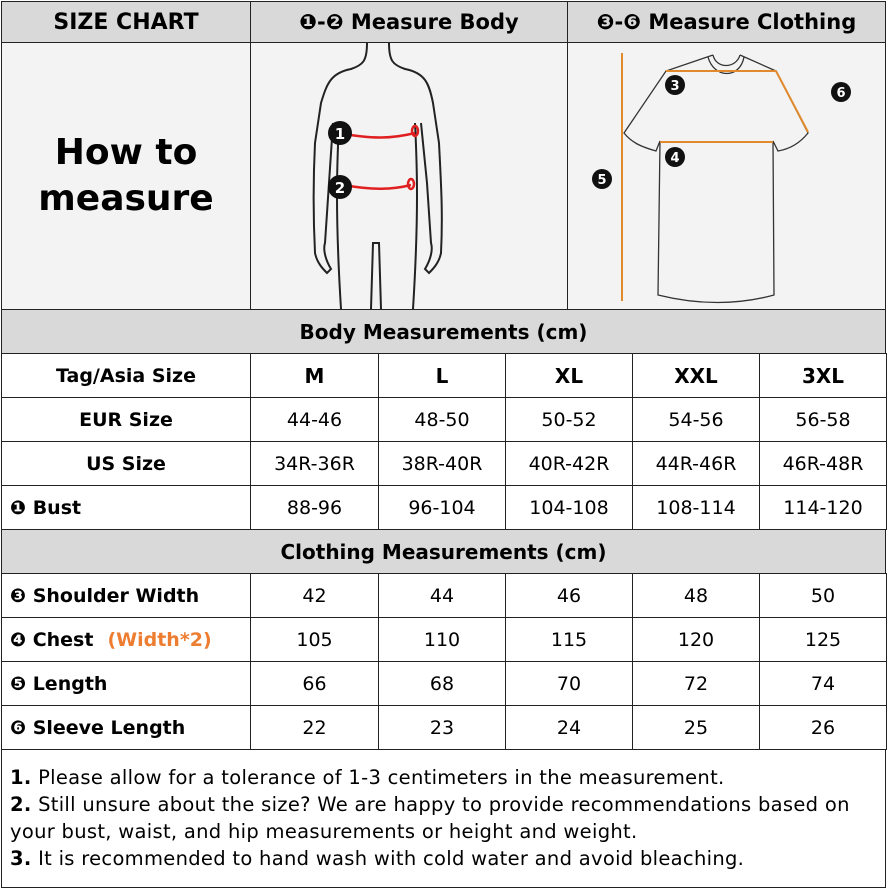  I want to click on row-label: ❺ Length, so click(126, 683).